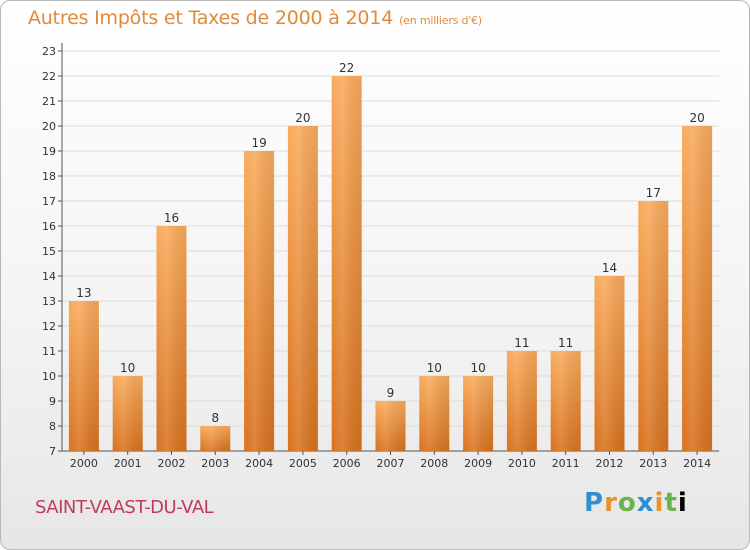 Image resolution: width=750 pixels, height=550 pixels. Describe the element at coordinates (258, 143) in the screenshot. I see `data-label: 19` at that location.